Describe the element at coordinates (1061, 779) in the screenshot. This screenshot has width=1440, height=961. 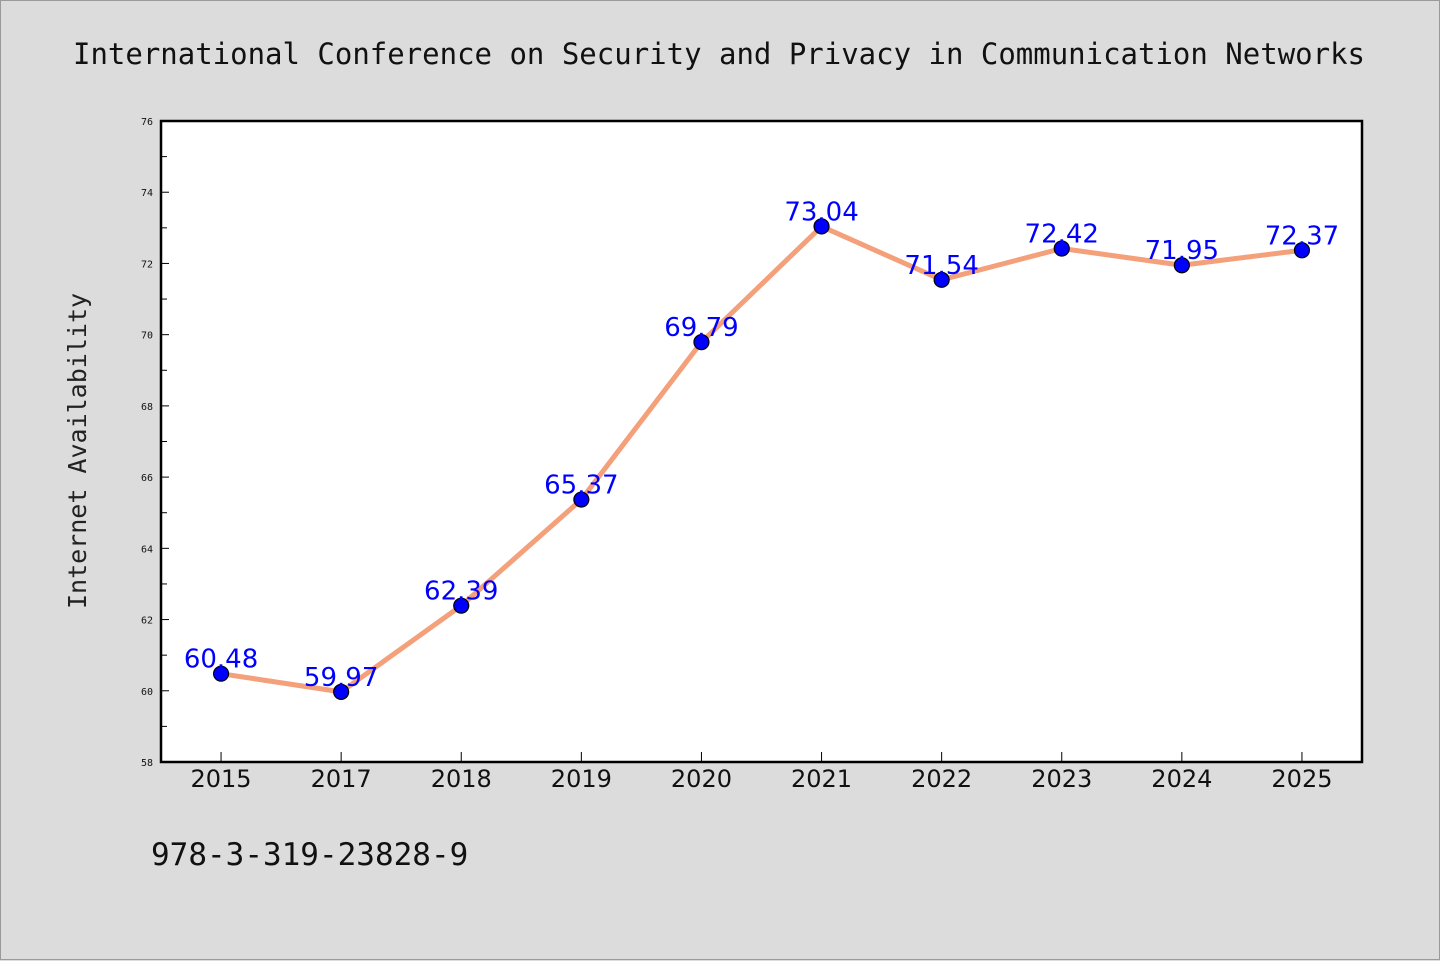
I see `x-tick-label: 2023` at that location.